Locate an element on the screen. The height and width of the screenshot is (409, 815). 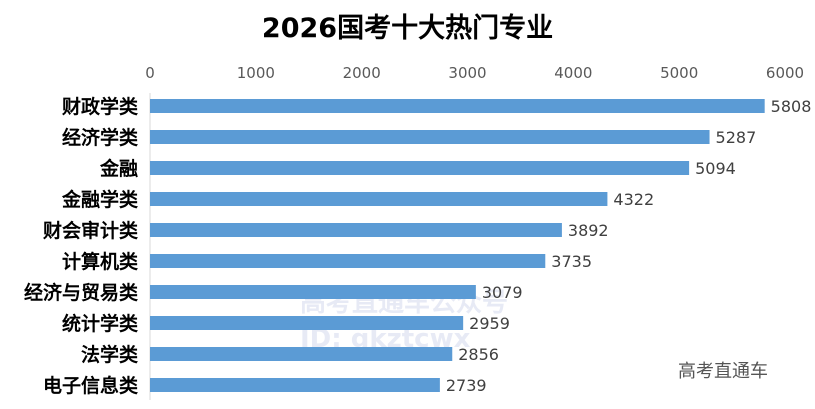
category-label: 金融学类 is located at coordinates (99, 199).